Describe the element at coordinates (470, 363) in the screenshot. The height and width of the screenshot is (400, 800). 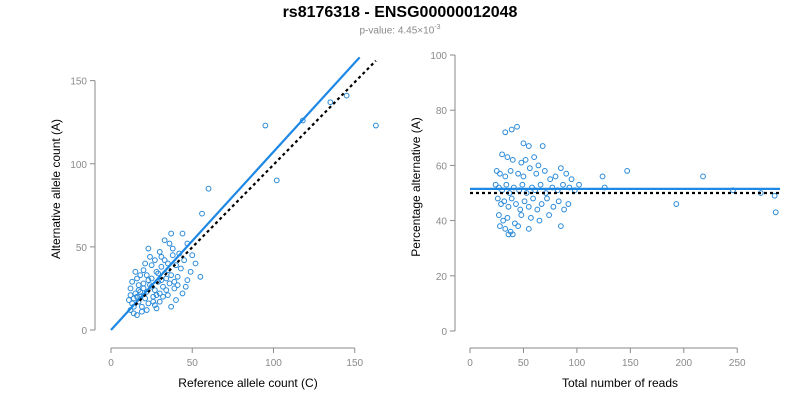
I see `x-tick-label: 0` at that location.